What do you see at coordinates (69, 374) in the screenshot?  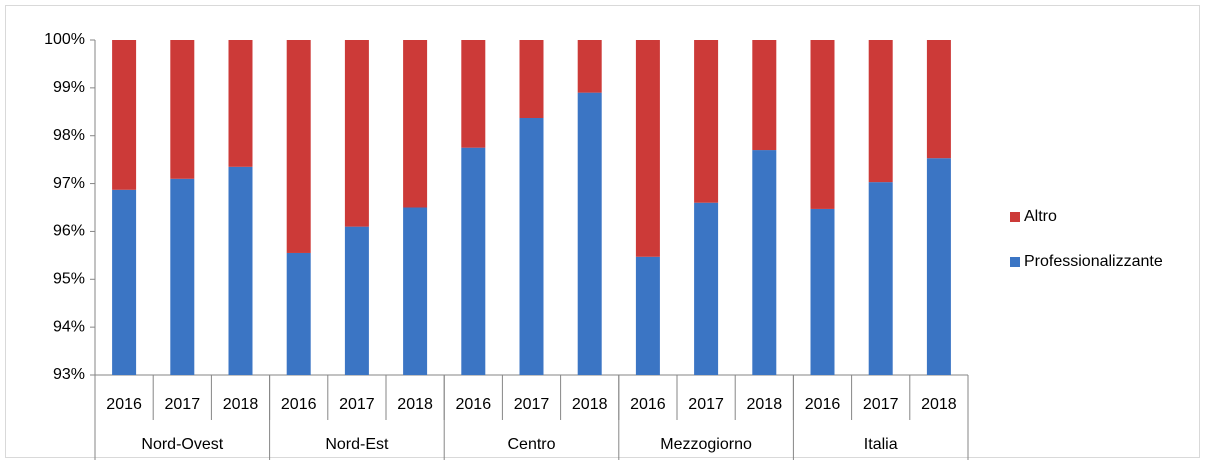 I see `y-tick-label: 93%` at bounding box center [69, 374].